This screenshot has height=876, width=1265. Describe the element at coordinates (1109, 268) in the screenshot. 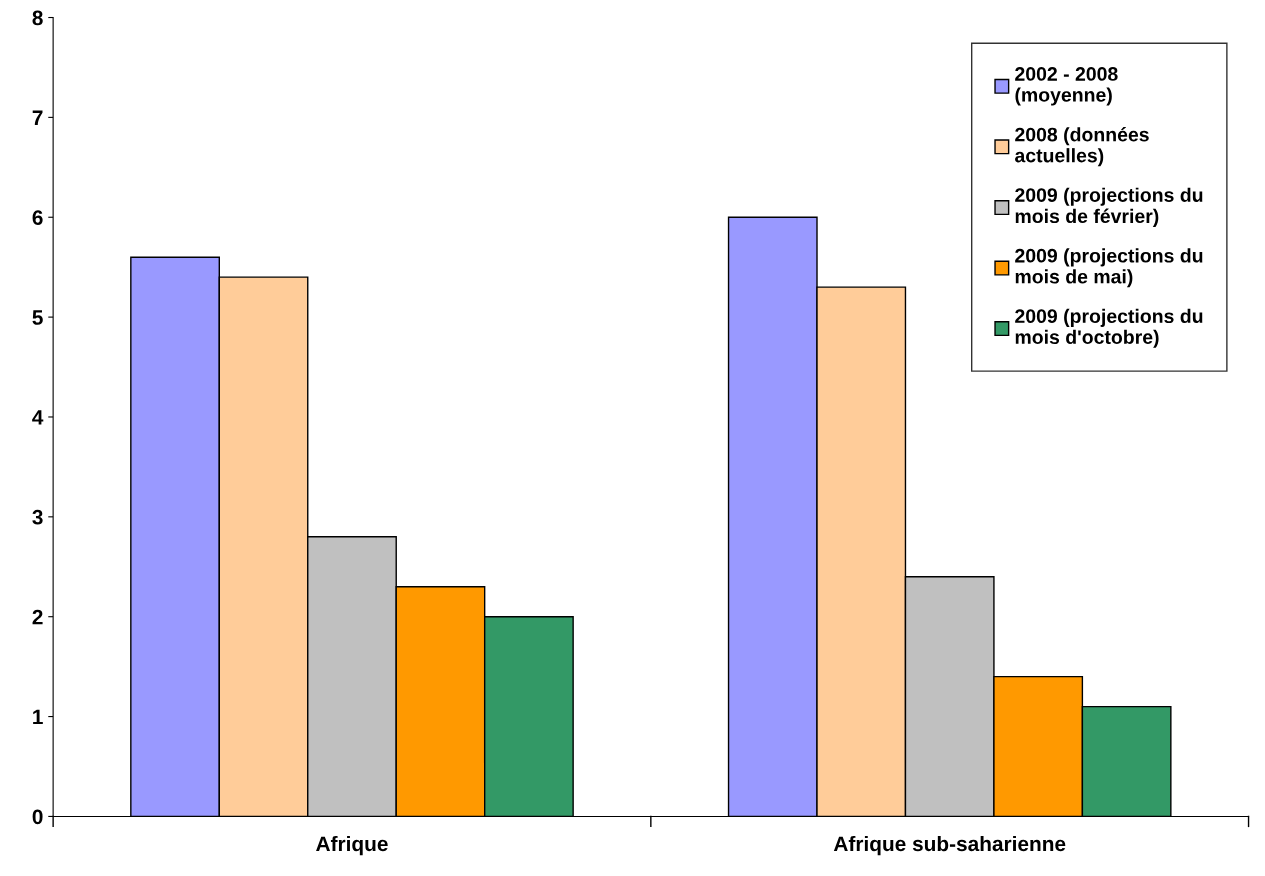

I see `legend-label: 2009 (projections du mois de mai)` at that location.